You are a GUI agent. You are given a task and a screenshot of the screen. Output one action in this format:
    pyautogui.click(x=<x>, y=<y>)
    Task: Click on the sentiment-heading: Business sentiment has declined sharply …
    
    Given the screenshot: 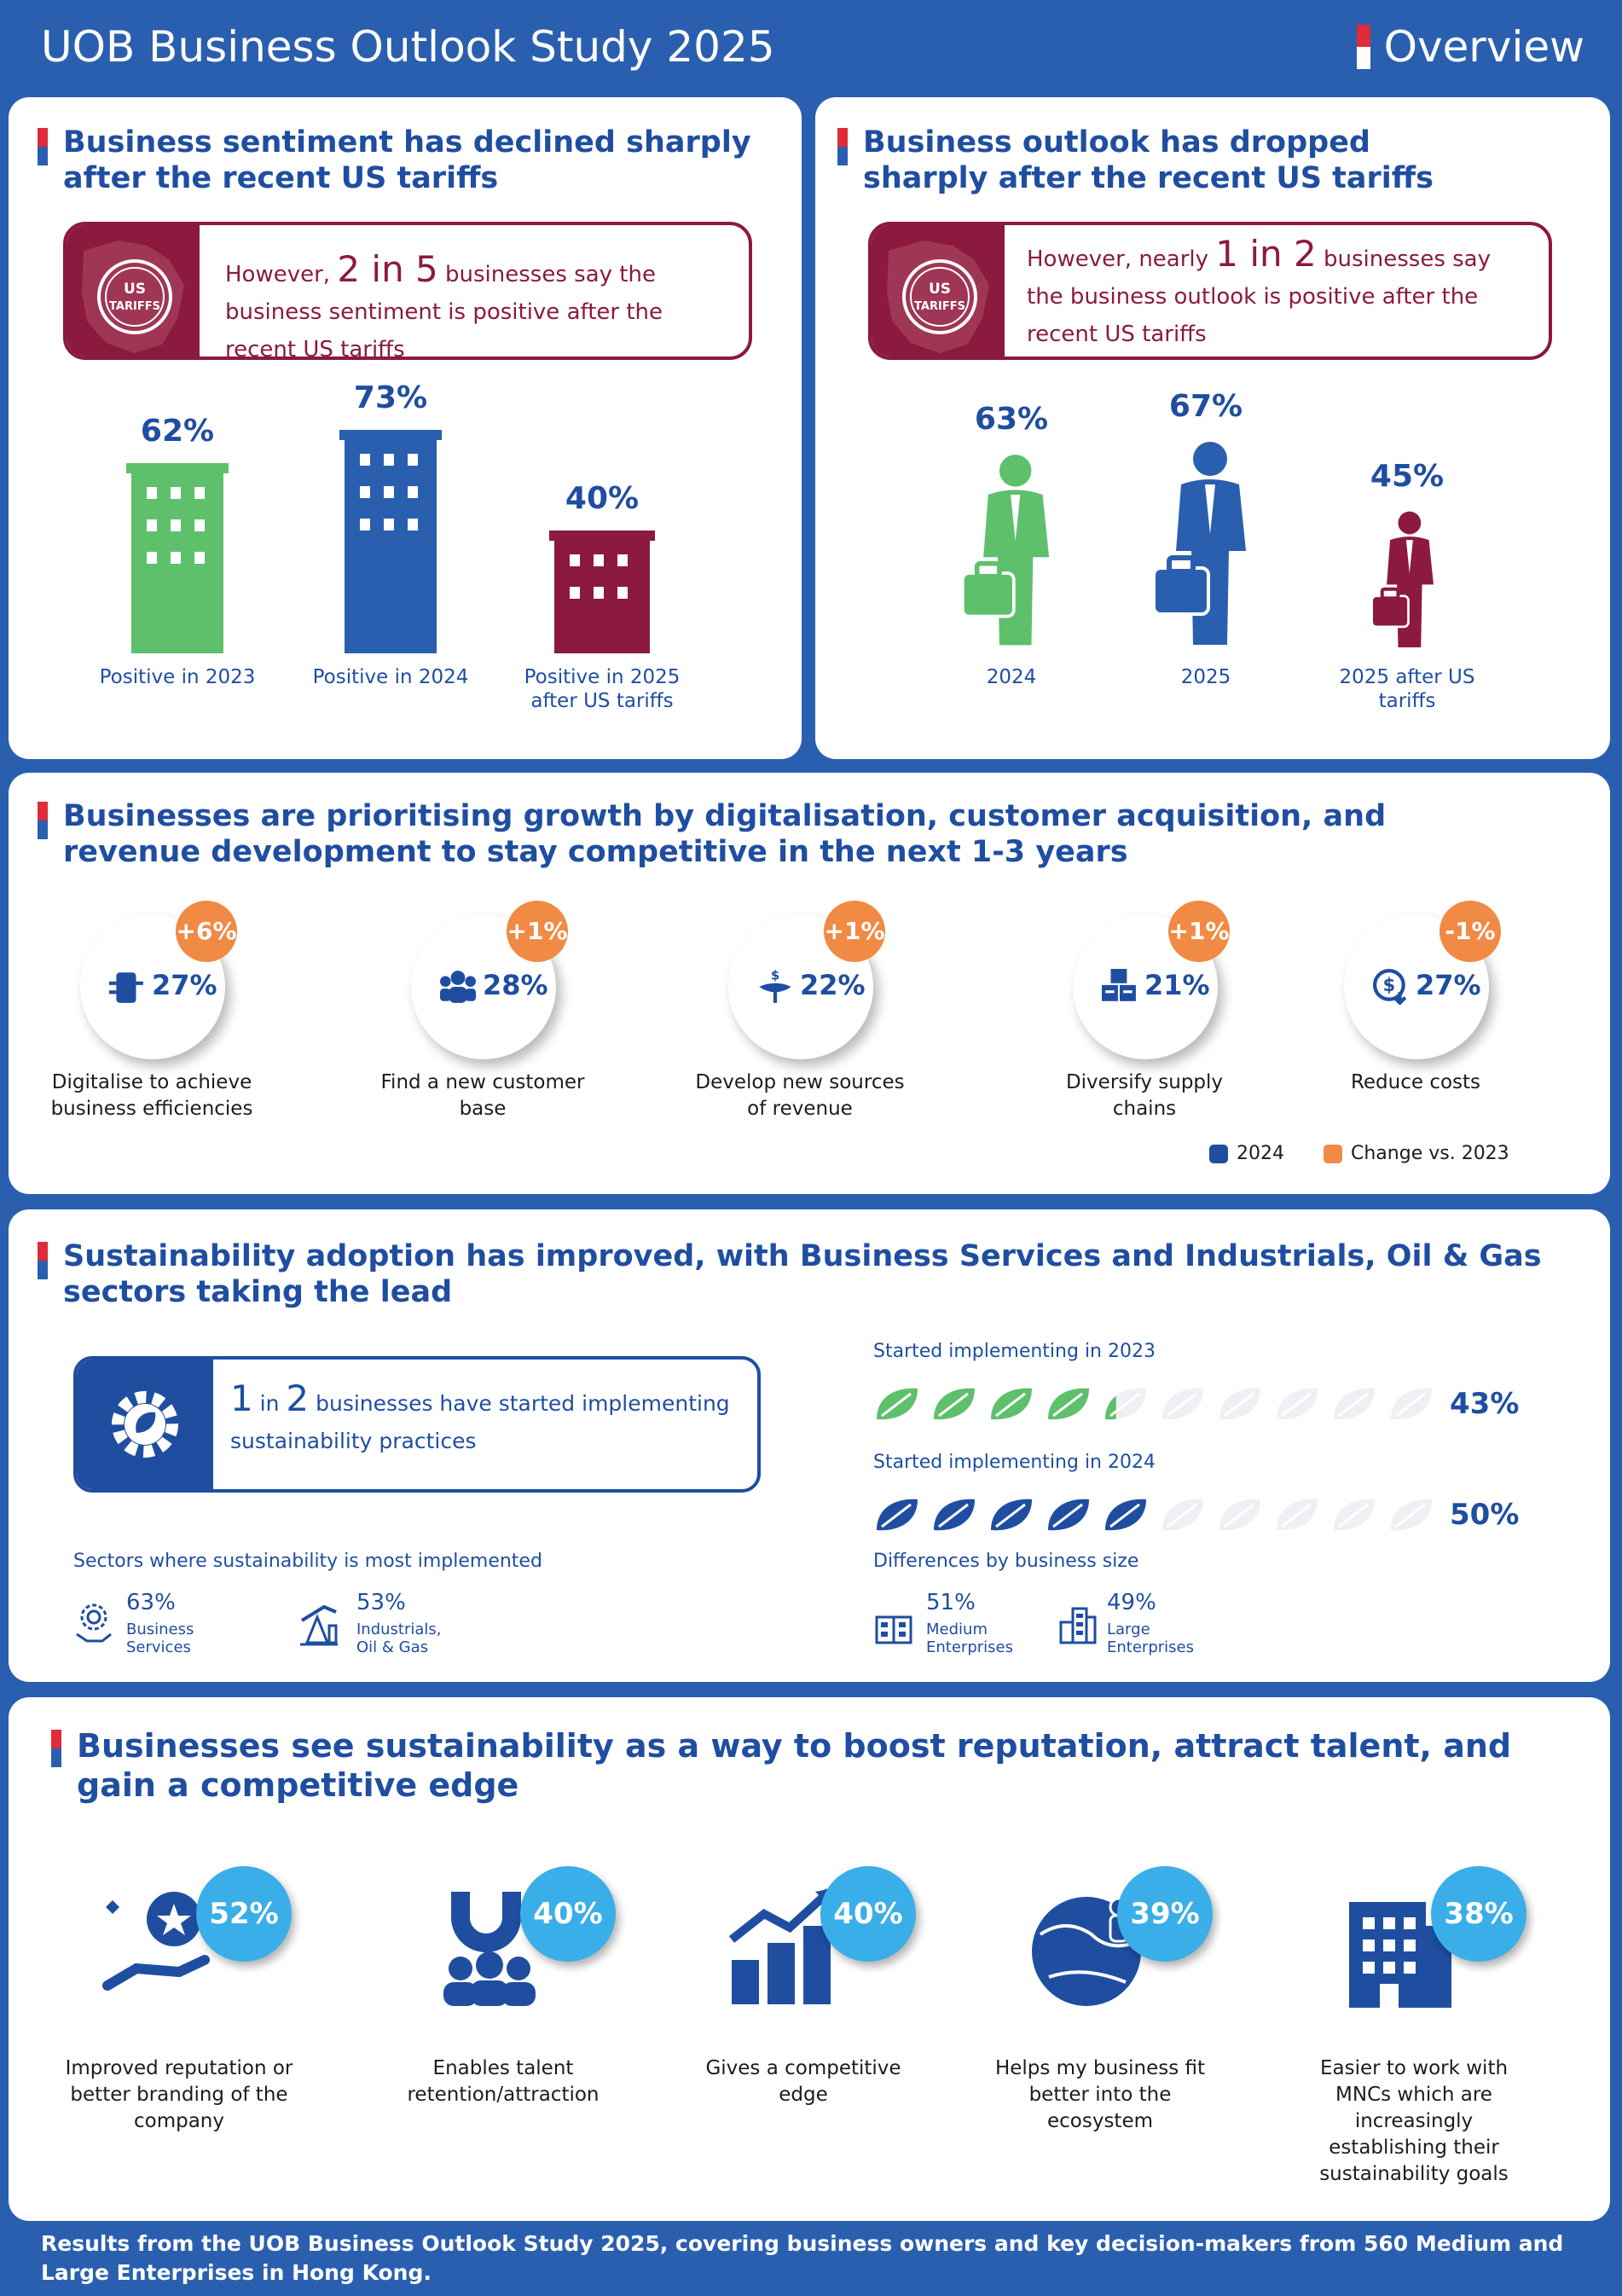 What is the action you would take?
    pyautogui.click(x=413, y=160)
    